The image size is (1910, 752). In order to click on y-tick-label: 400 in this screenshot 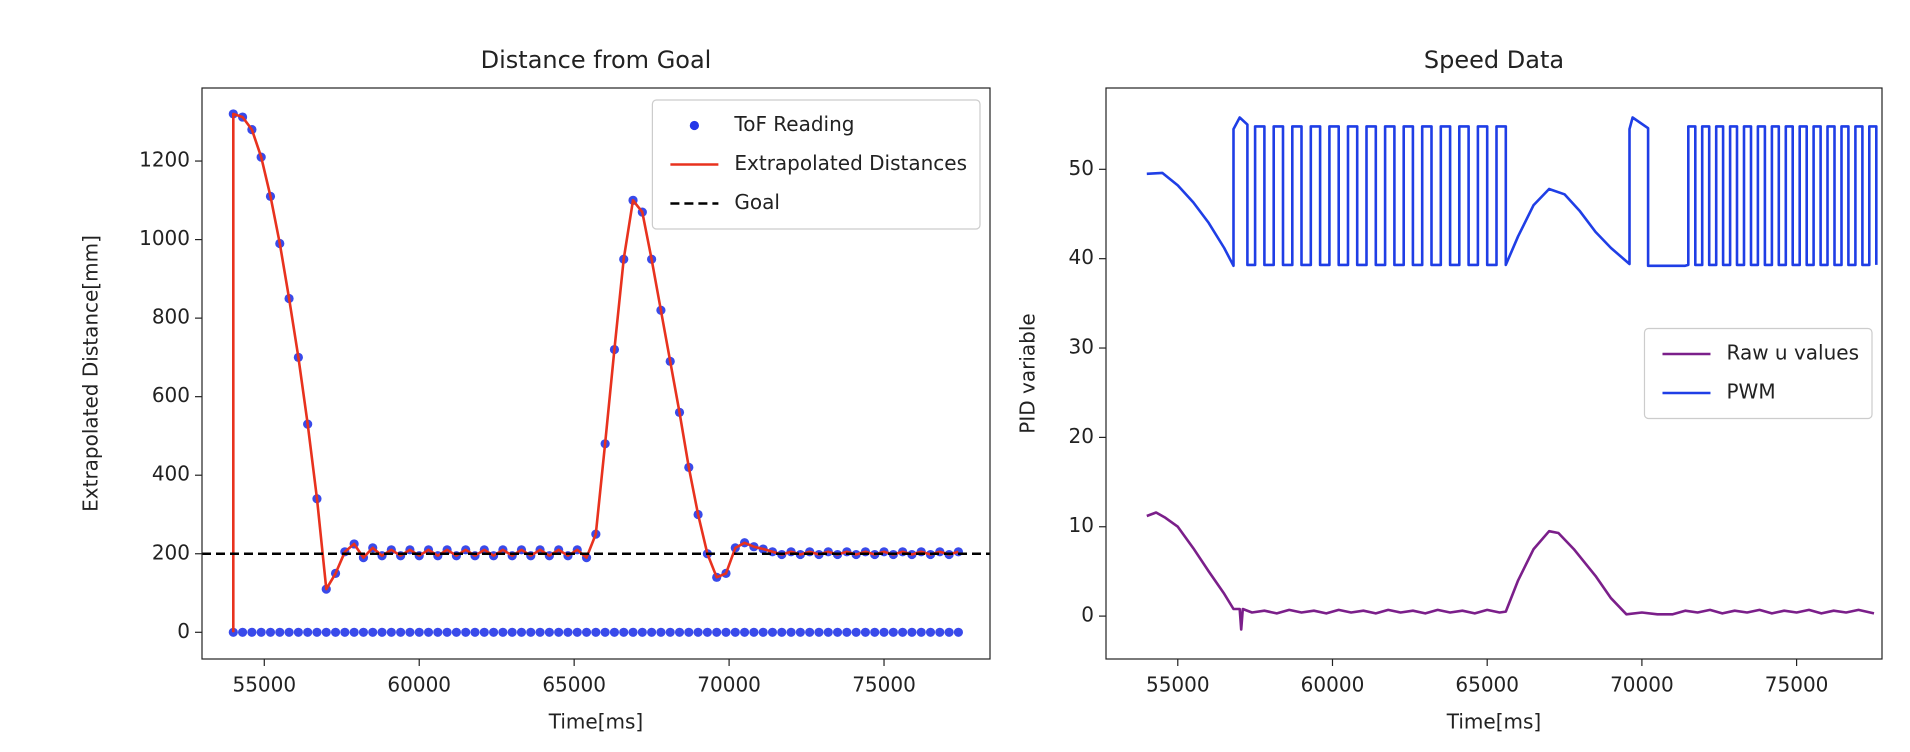, I will do `click(171, 474)`.